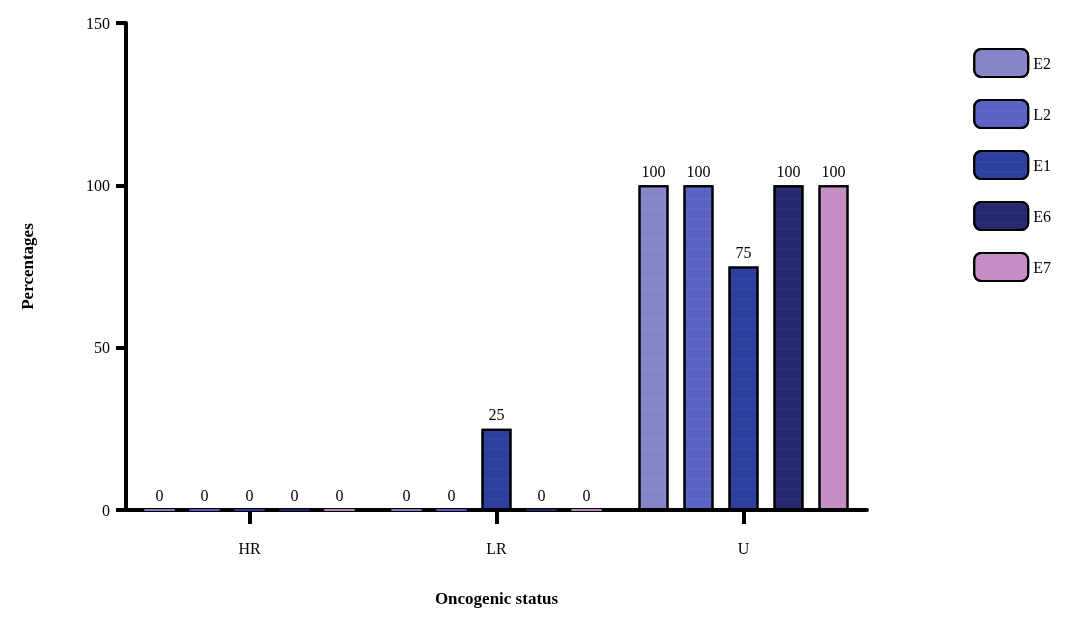 Image resolution: width=1089 pixels, height=620 pixels. Describe the element at coordinates (98, 23) in the screenshot. I see `y-tick-label: 150` at that location.